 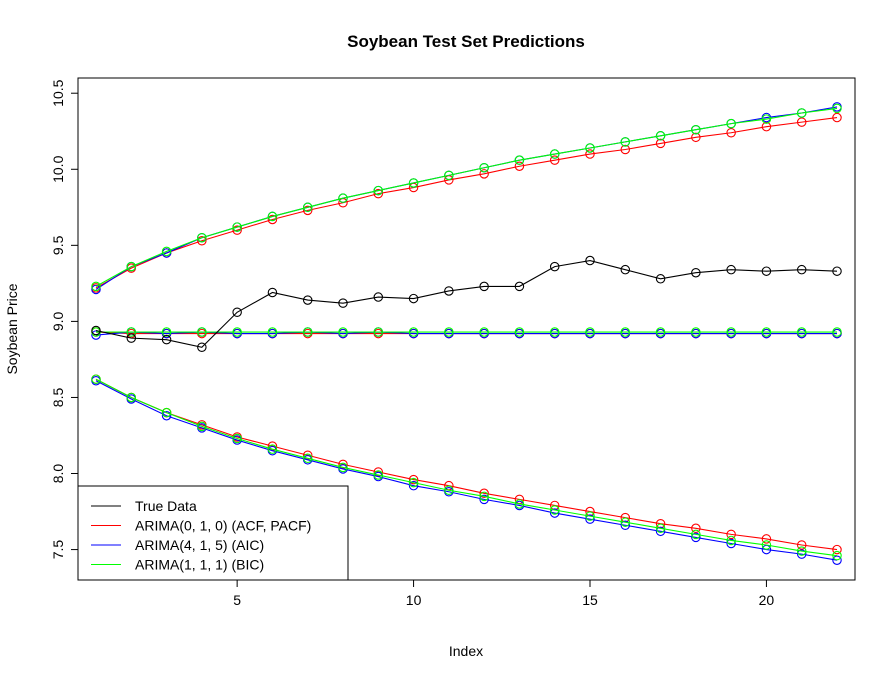 What do you see at coordinates (466, 651) in the screenshot?
I see `x-axis-label: Index` at bounding box center [466, 651].